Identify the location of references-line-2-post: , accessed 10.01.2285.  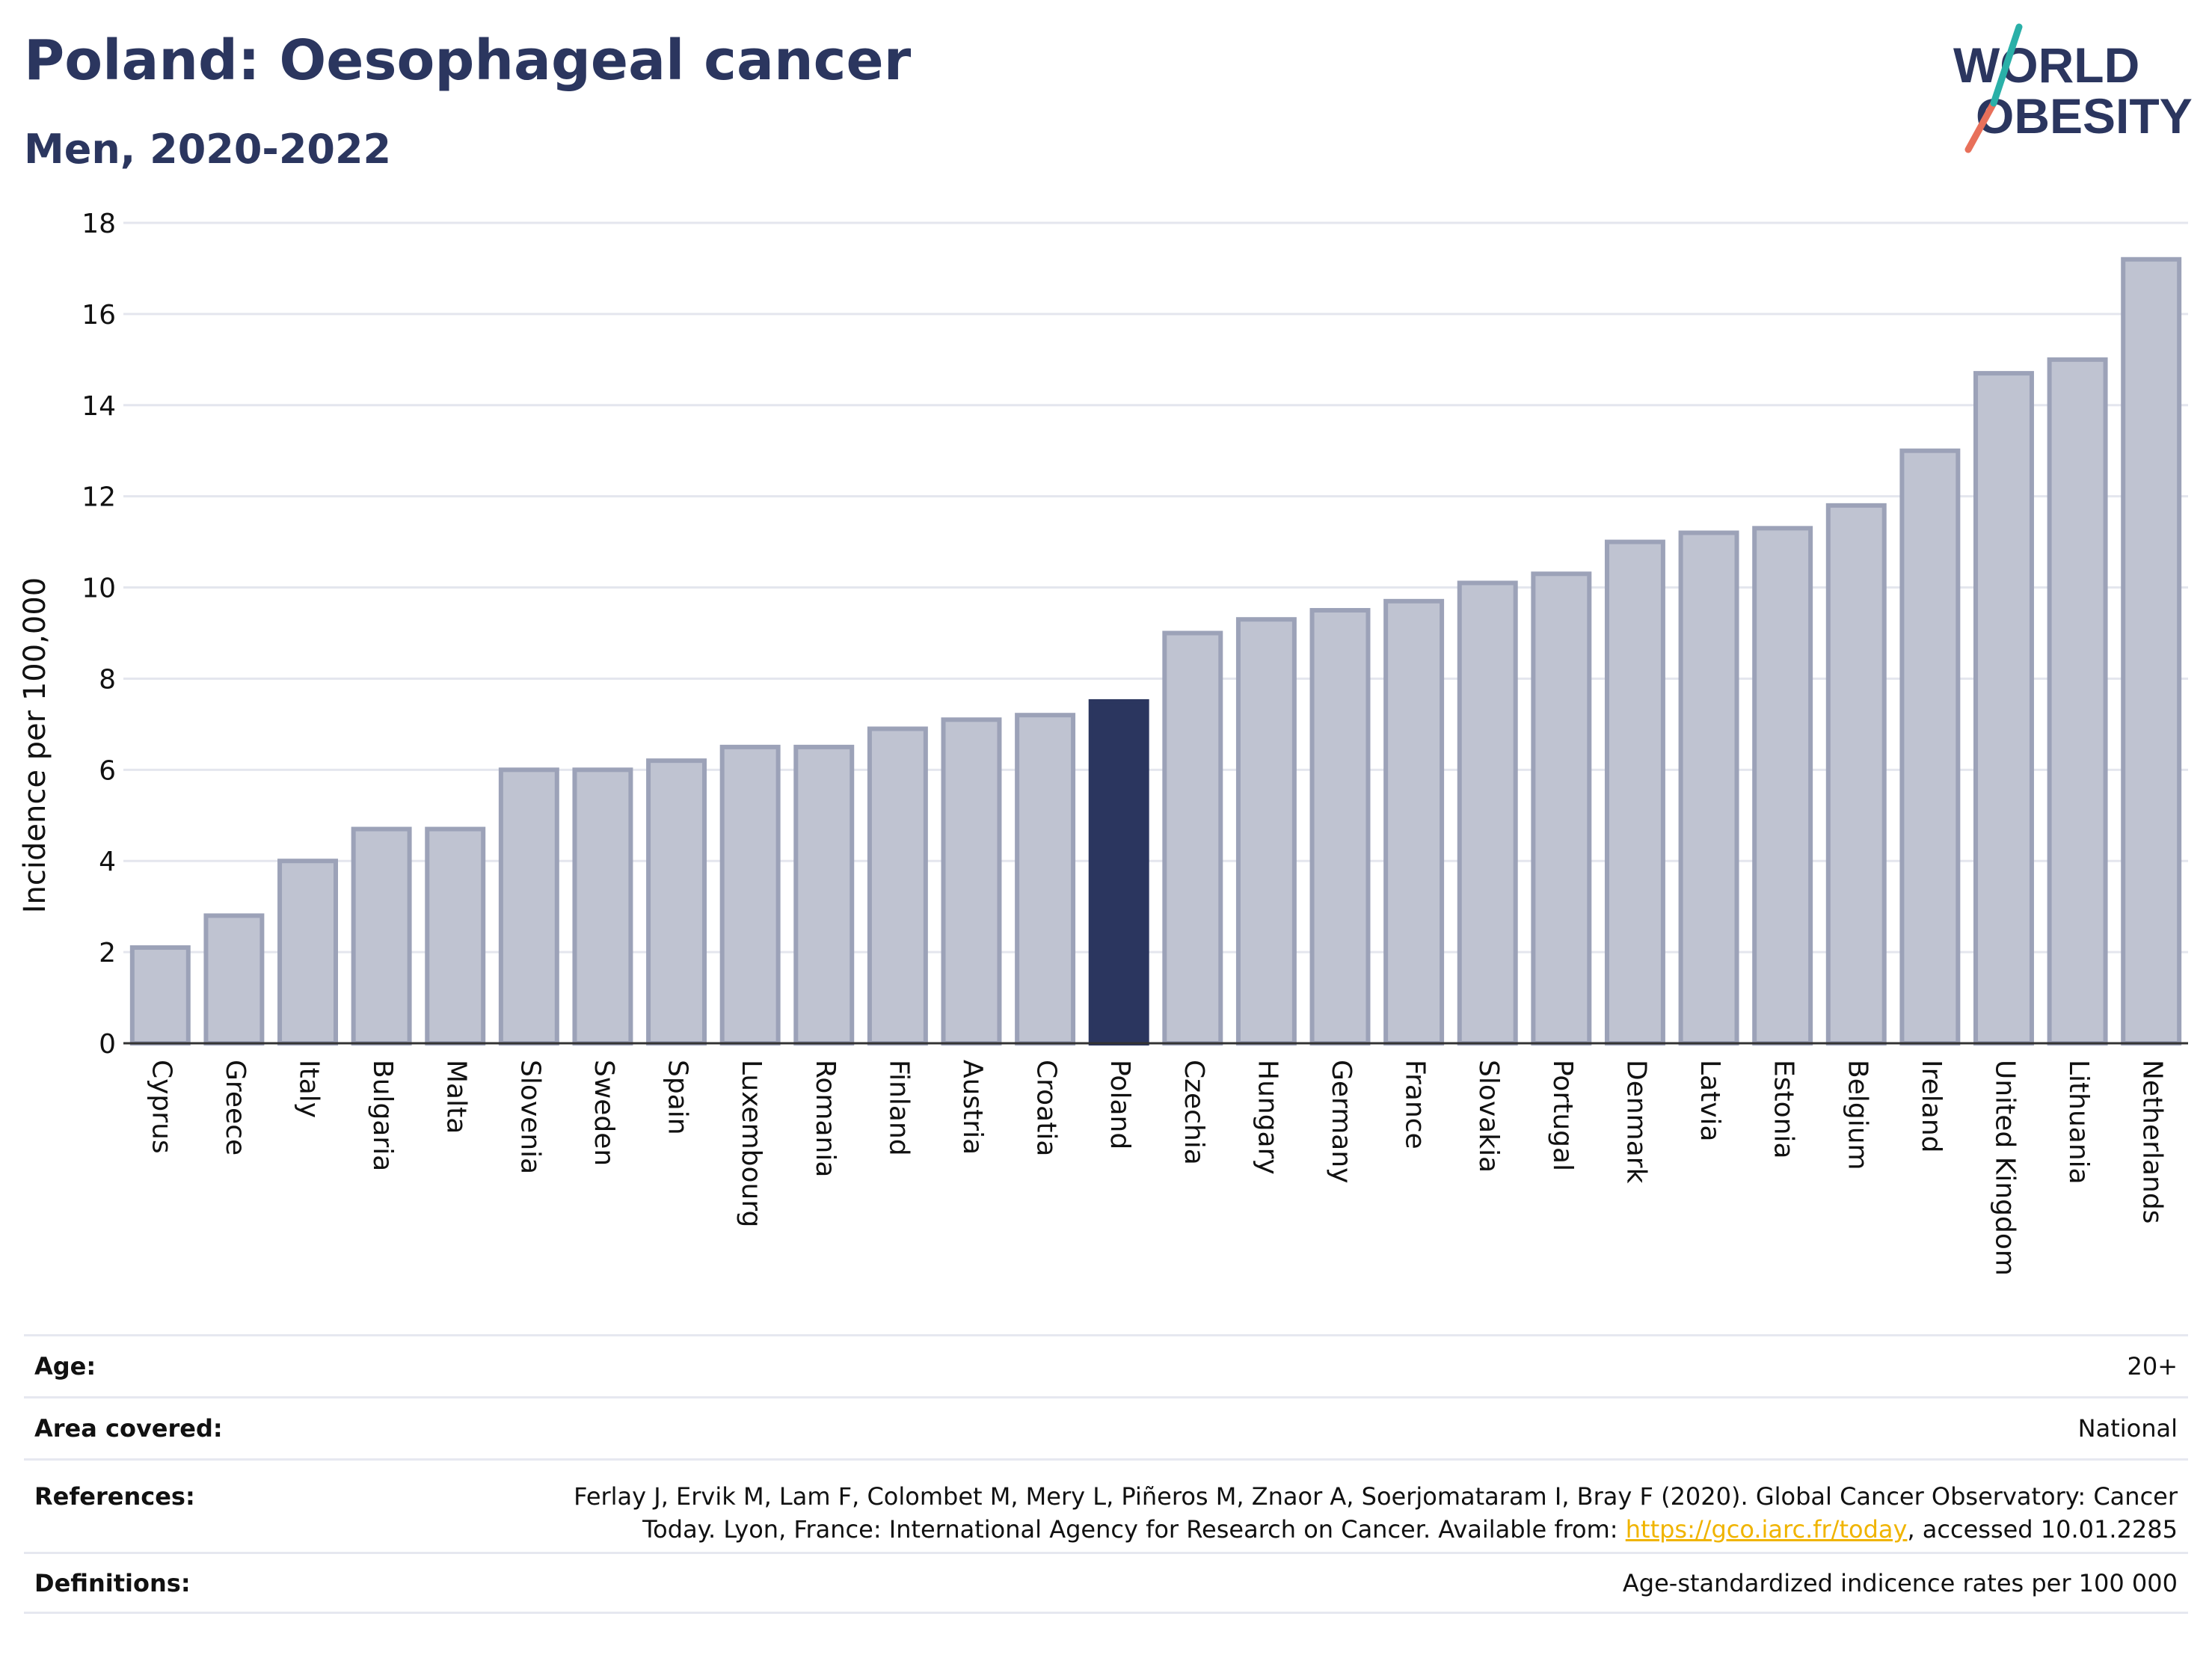
(2043, 1529).